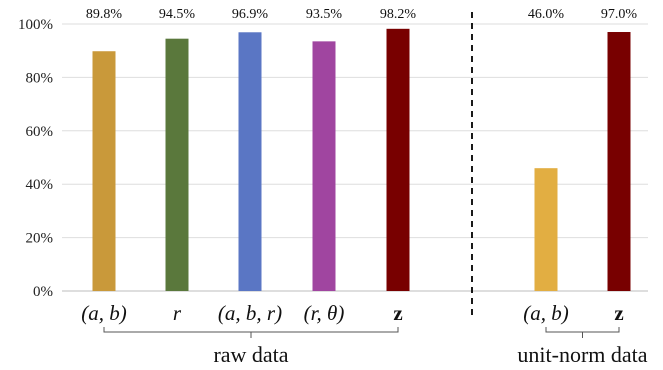  I want to click on y-tick-label: 60%, so click(40, 132).